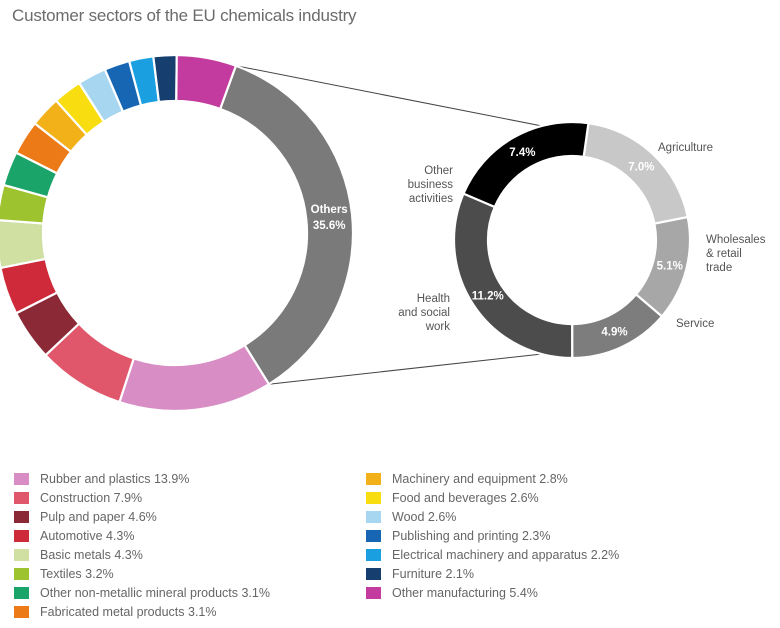  Describe the element at coordinates (526, 164) in the screenshot. I see `sub-slice-other-business-activities` at that location.